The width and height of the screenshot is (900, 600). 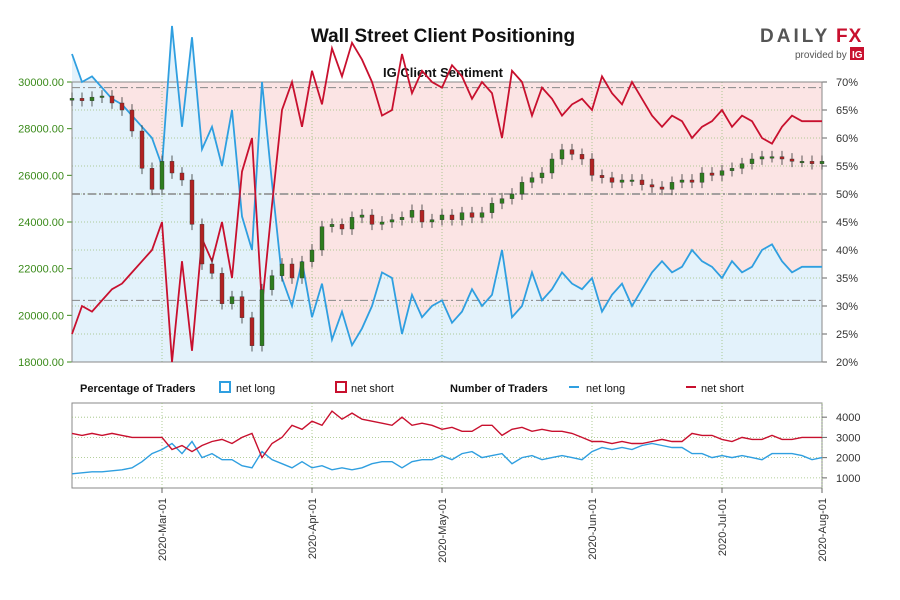 What do you see at coordinates (41, 83) in the screenshot?
I see `left-tick-label: 30000.00` at bounding box center [41, 83].